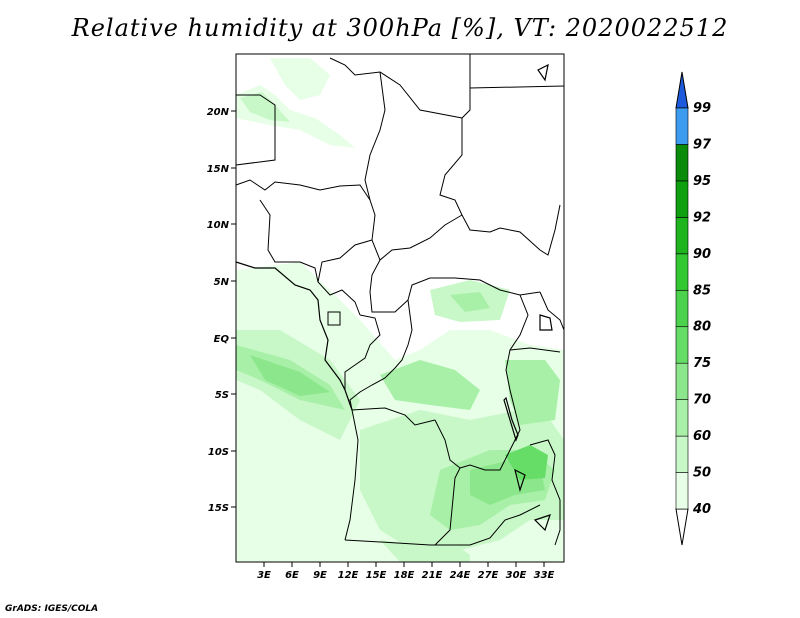 Image resolution: width=800 pixels, height=618 pixels. I want to click on lon-tick-label: 3E, so click(264, 575).